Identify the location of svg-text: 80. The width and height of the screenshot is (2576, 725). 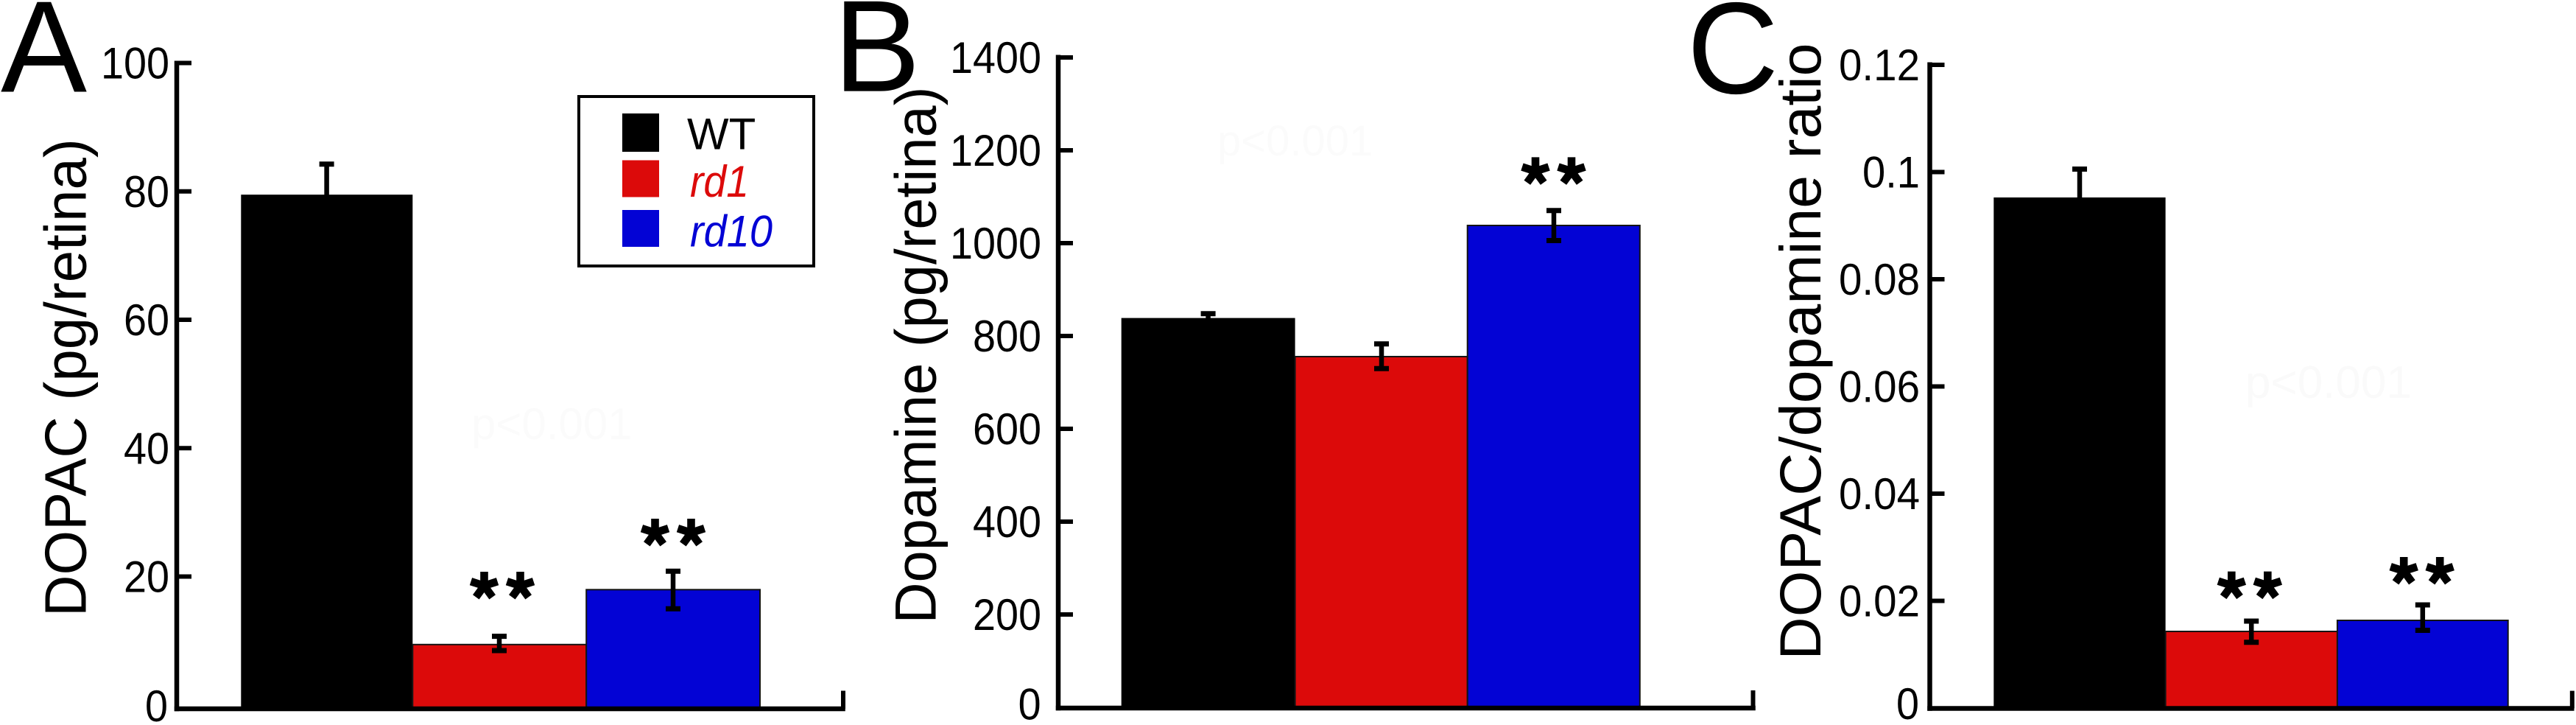
(146, 192).